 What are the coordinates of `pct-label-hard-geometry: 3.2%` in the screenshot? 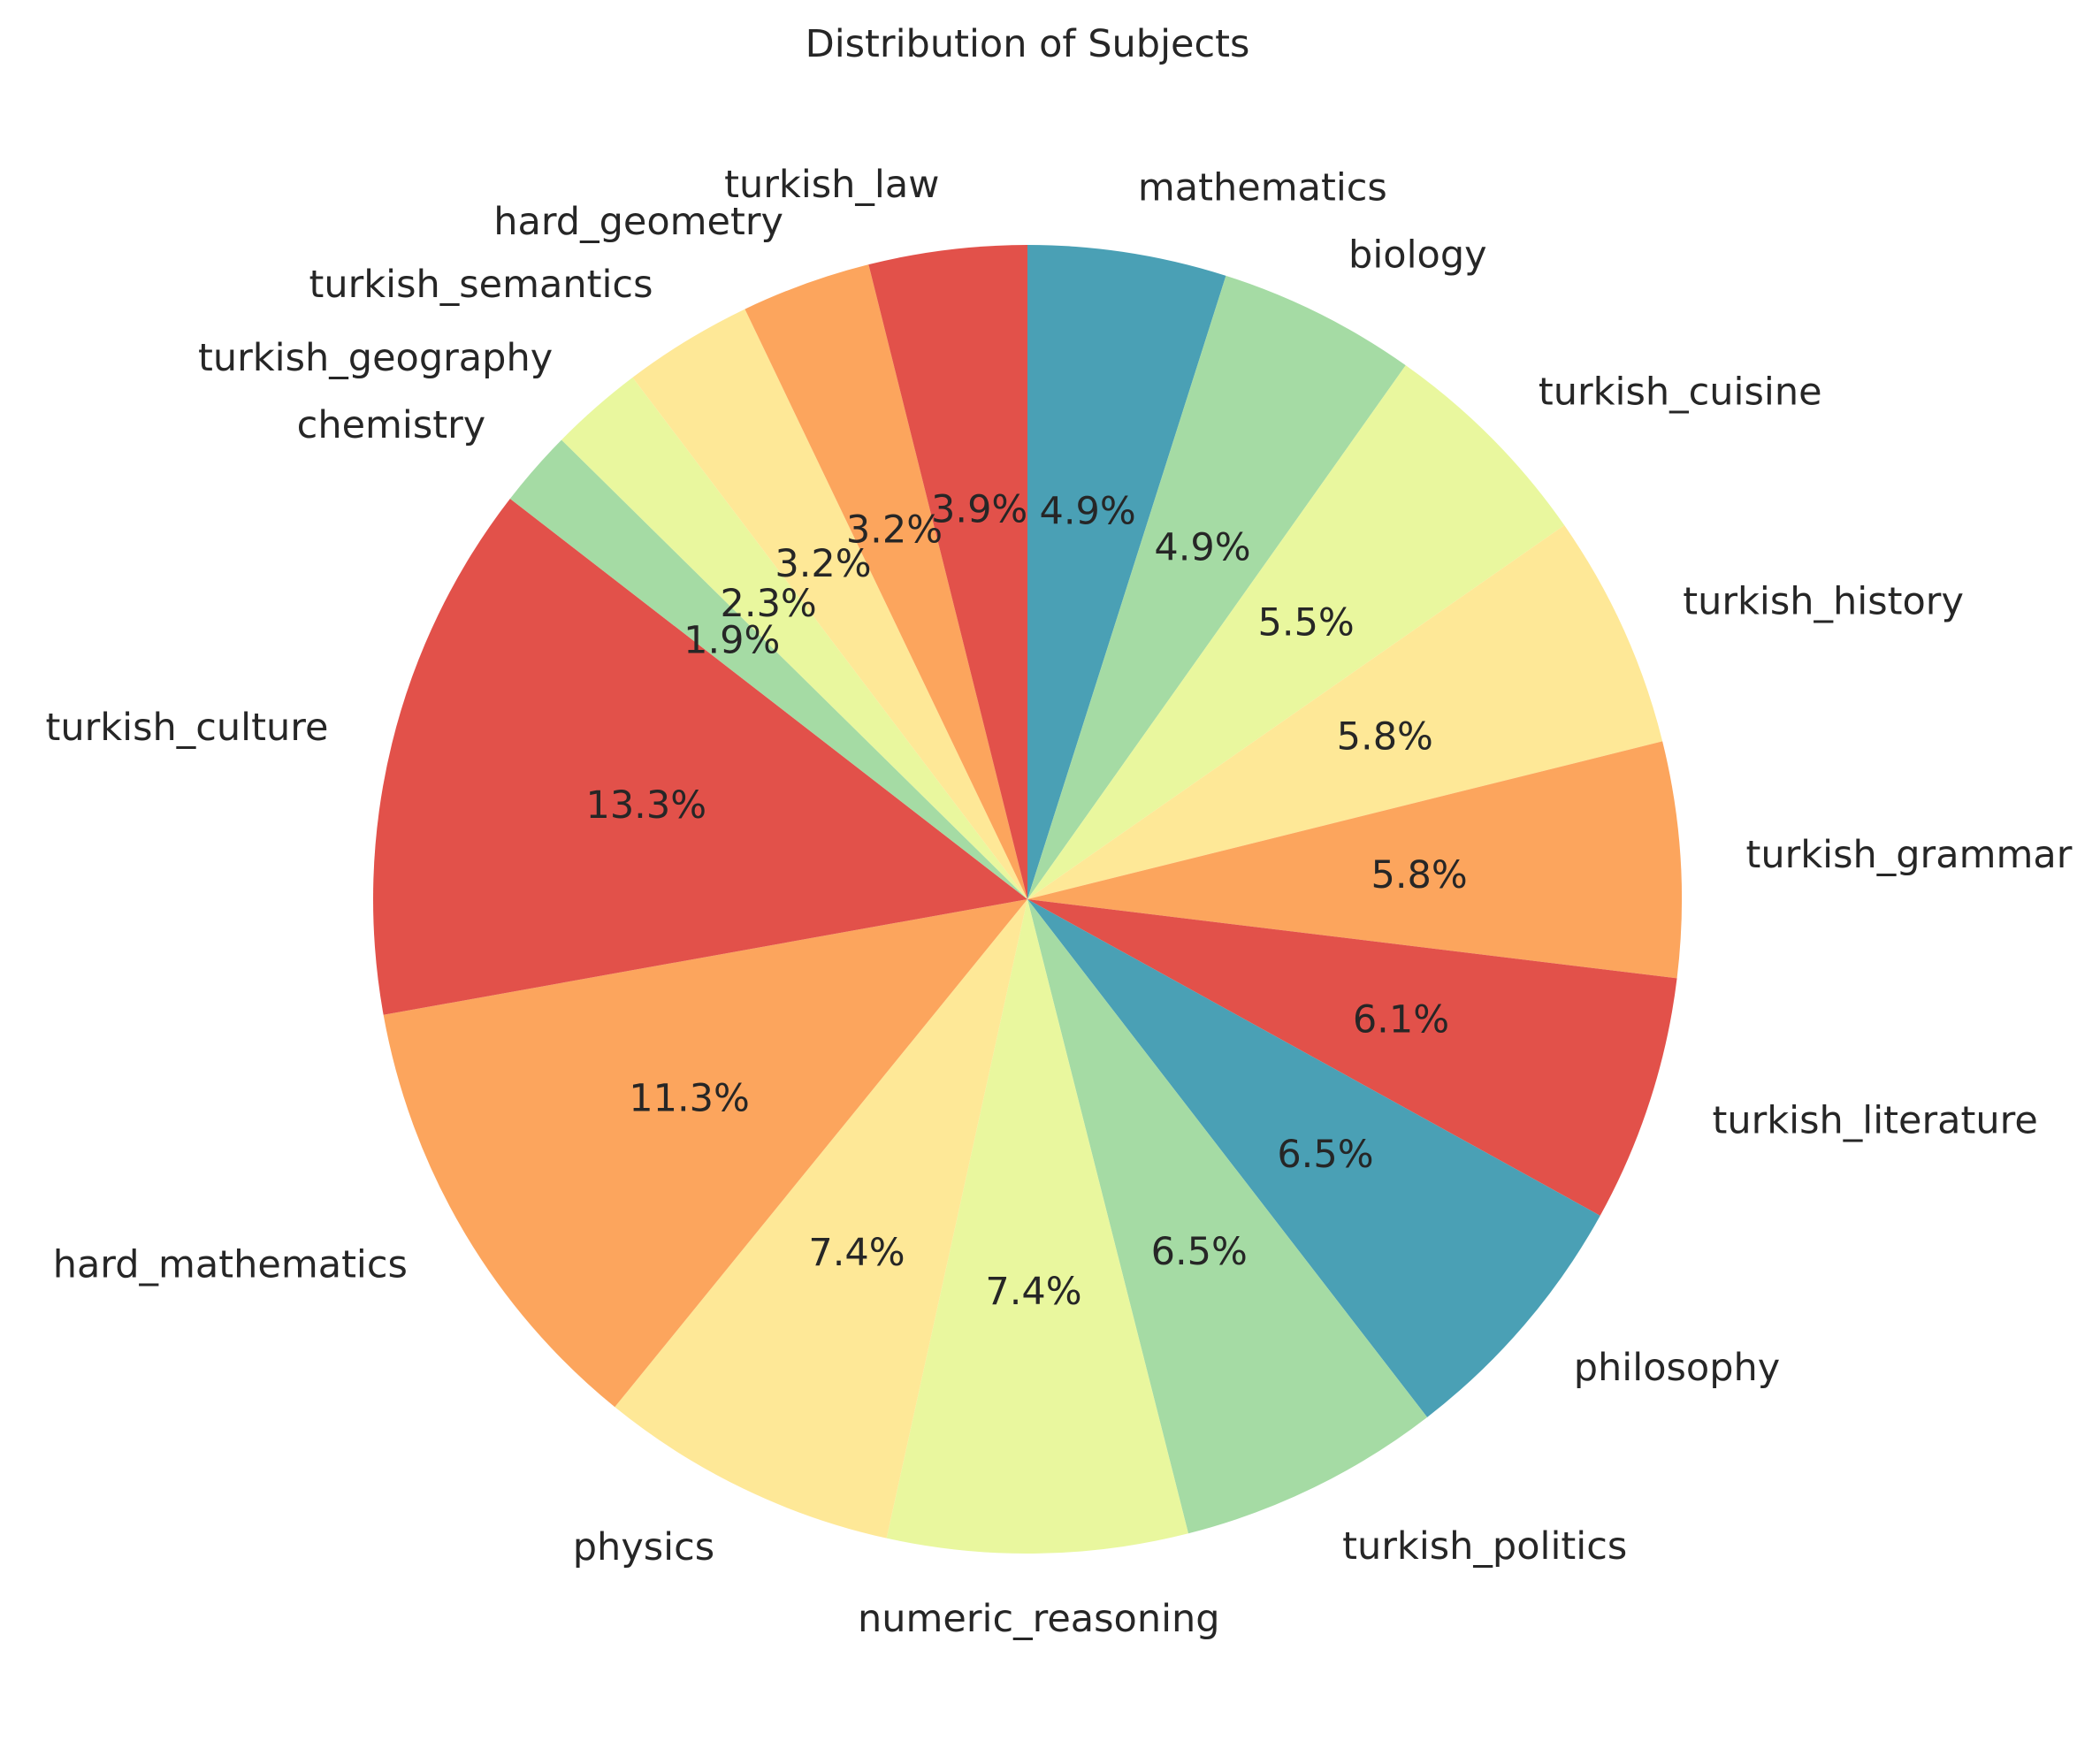 It's located at (894, 530).